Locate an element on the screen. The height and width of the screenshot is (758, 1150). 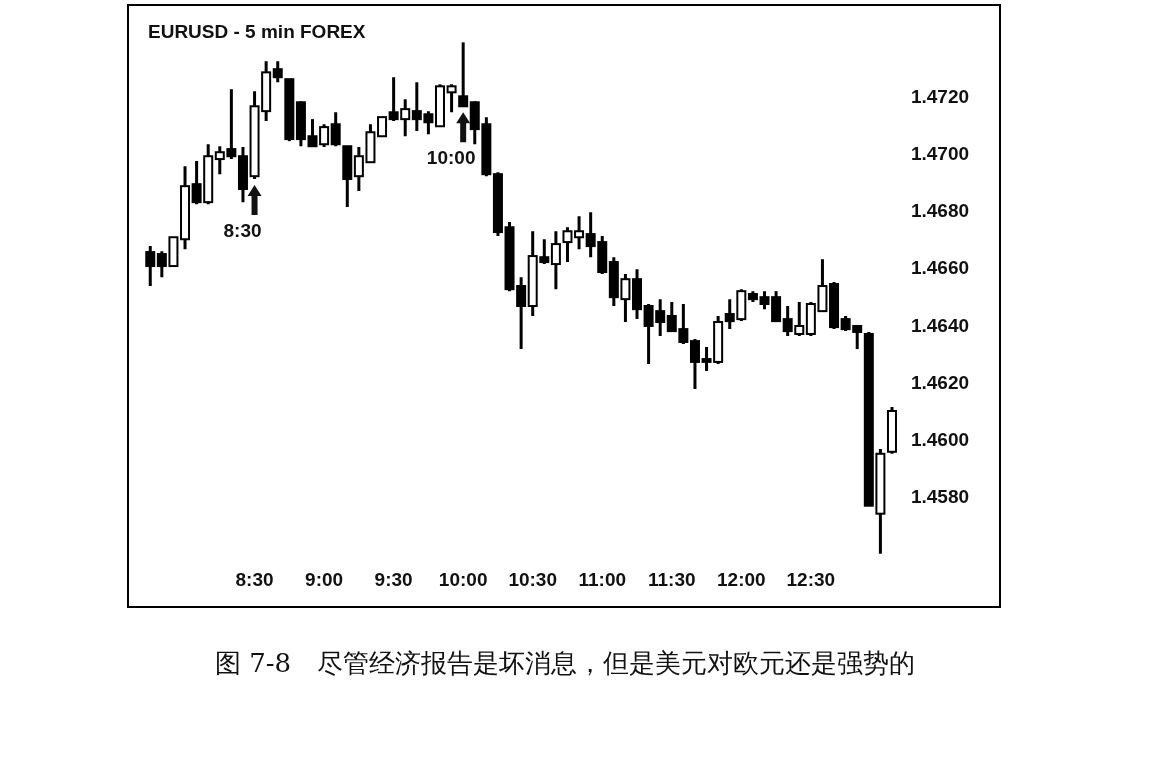
x-tick-label: 11:00 is located at coordinates (602, 579).